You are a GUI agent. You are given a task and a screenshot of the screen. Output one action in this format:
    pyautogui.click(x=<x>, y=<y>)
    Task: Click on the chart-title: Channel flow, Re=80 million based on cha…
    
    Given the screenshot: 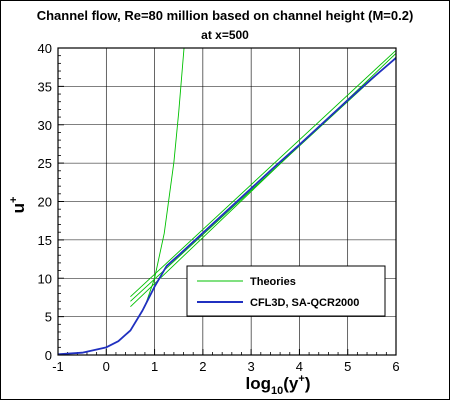 What is the action you would take?
    pyautogui.click(x=225, y=15)
    